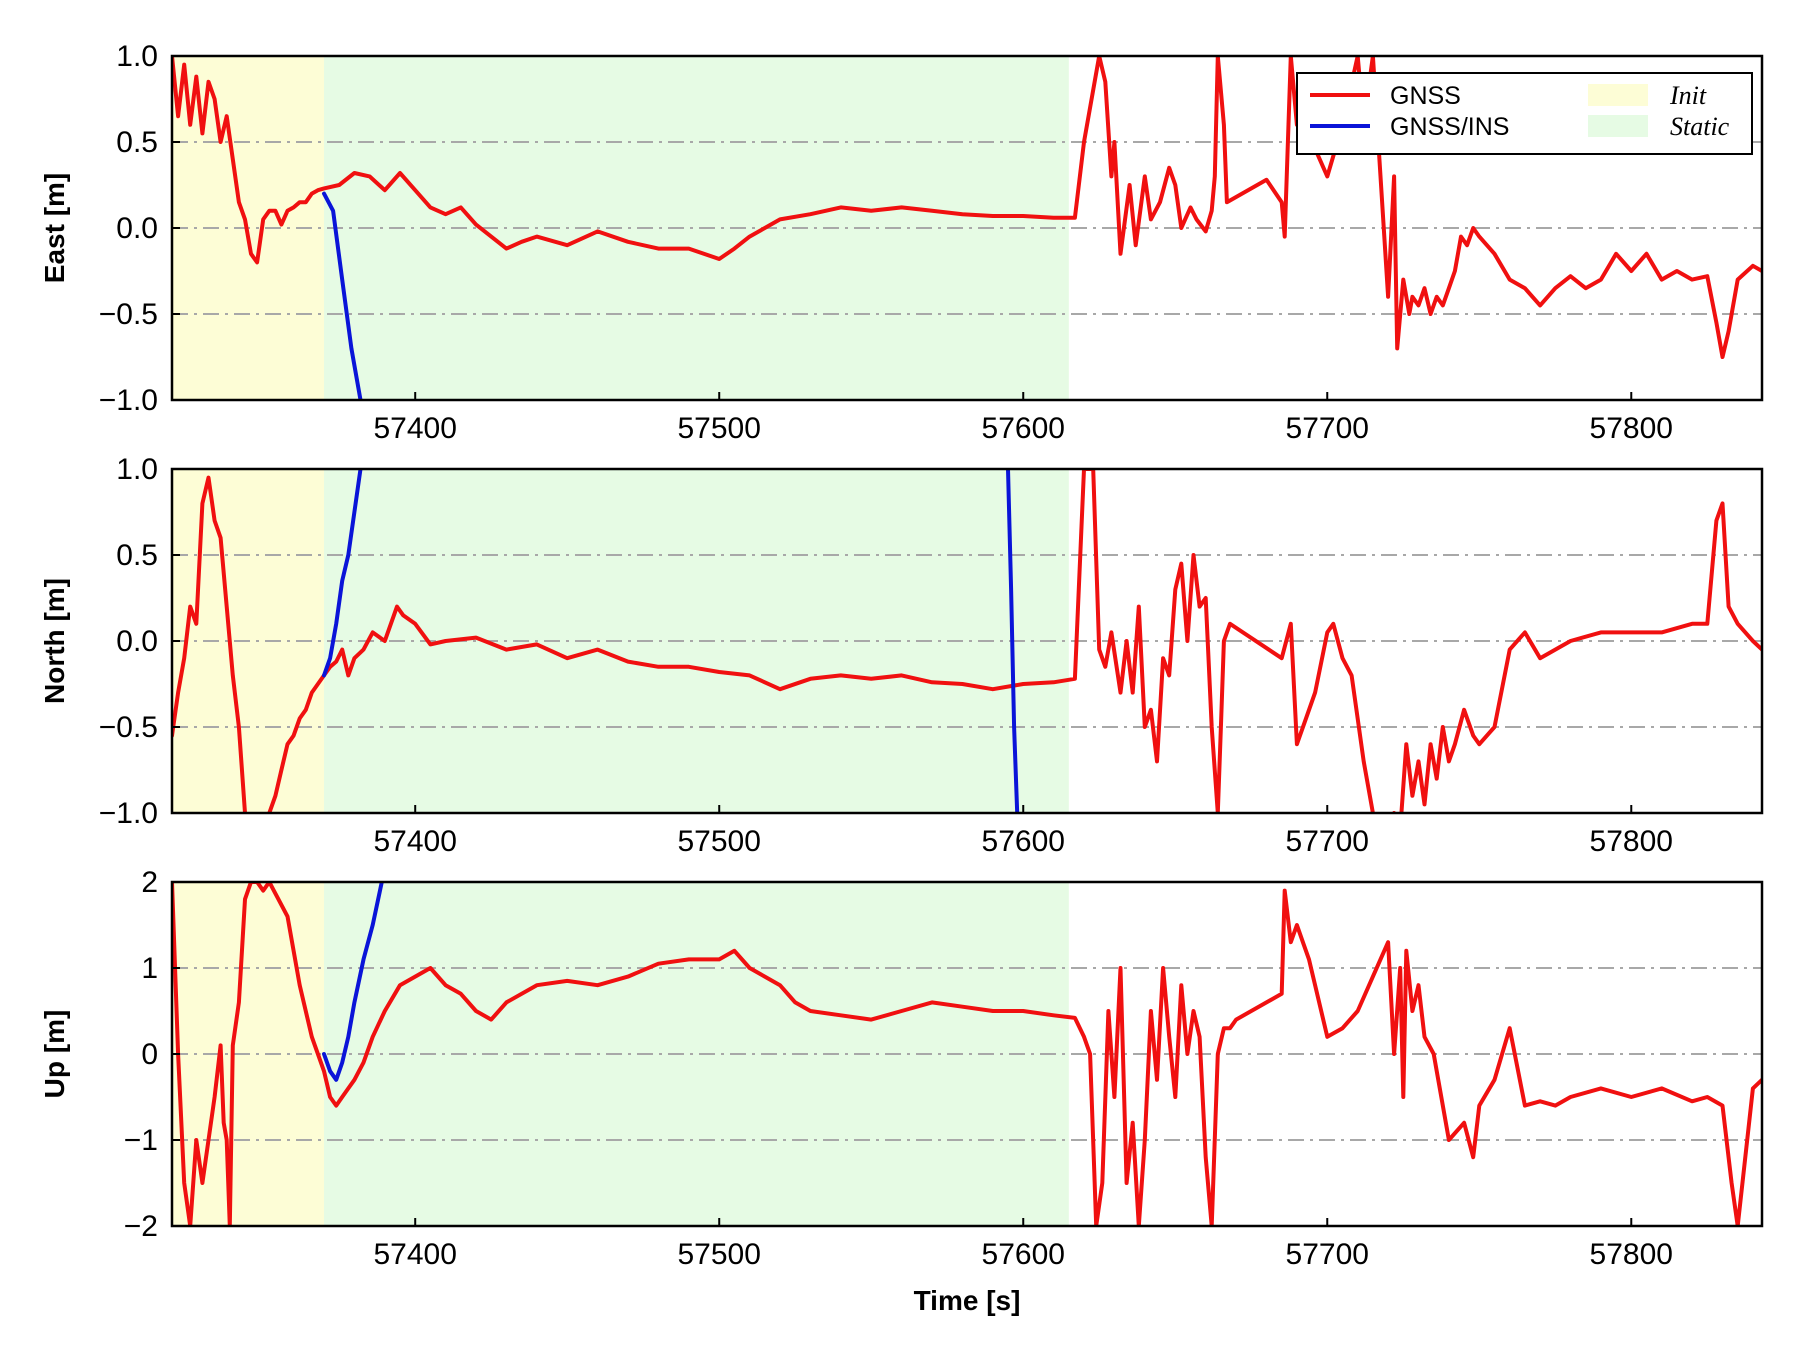  I want to click on legend-label-gnss: GNSS, so click(1425, 96).